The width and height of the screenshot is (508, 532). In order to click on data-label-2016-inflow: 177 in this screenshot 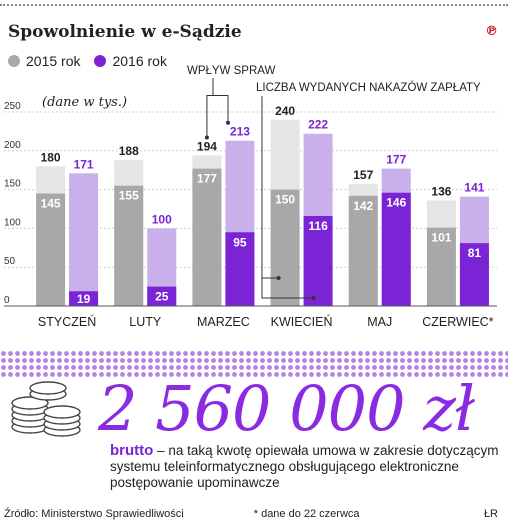, I will do `click(396, 160)`.